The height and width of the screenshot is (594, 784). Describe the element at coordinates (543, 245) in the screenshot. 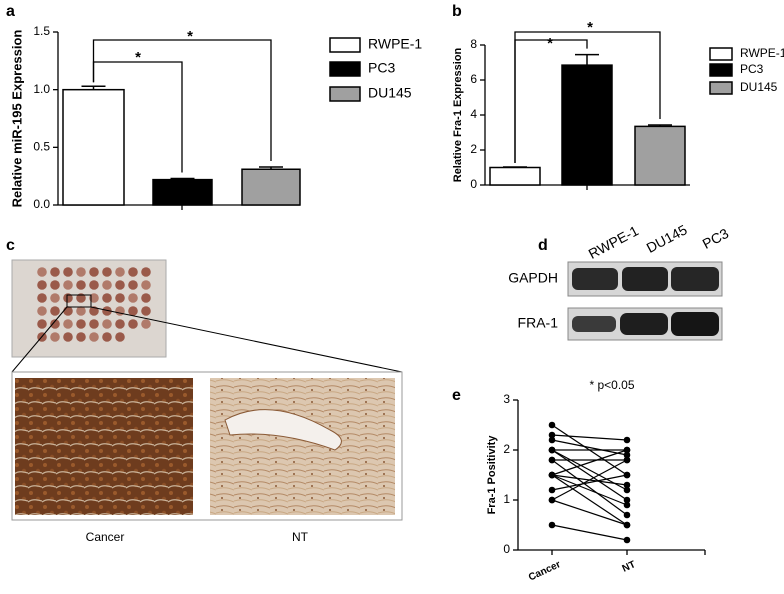

I see `panel-label: d` at that location.